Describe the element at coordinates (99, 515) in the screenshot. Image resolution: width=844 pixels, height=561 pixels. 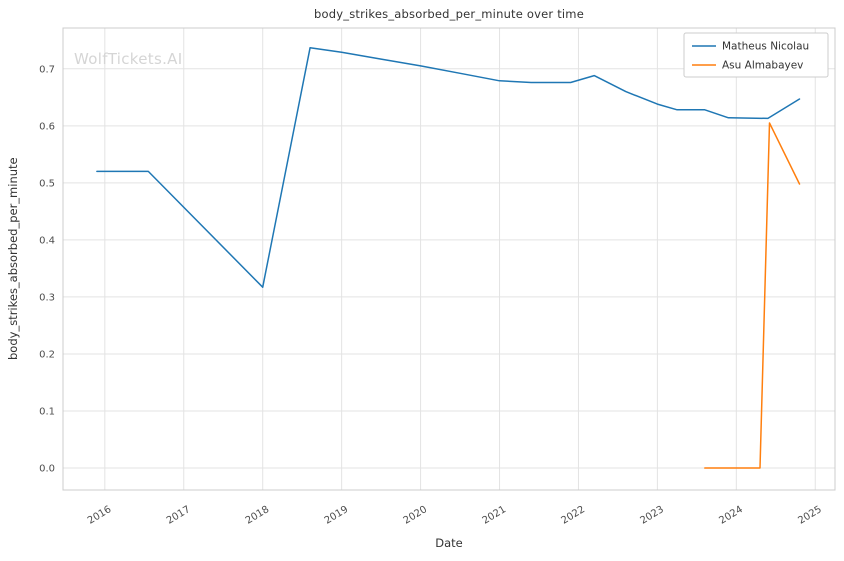
I see `x-tick-label: 2016` at that location.